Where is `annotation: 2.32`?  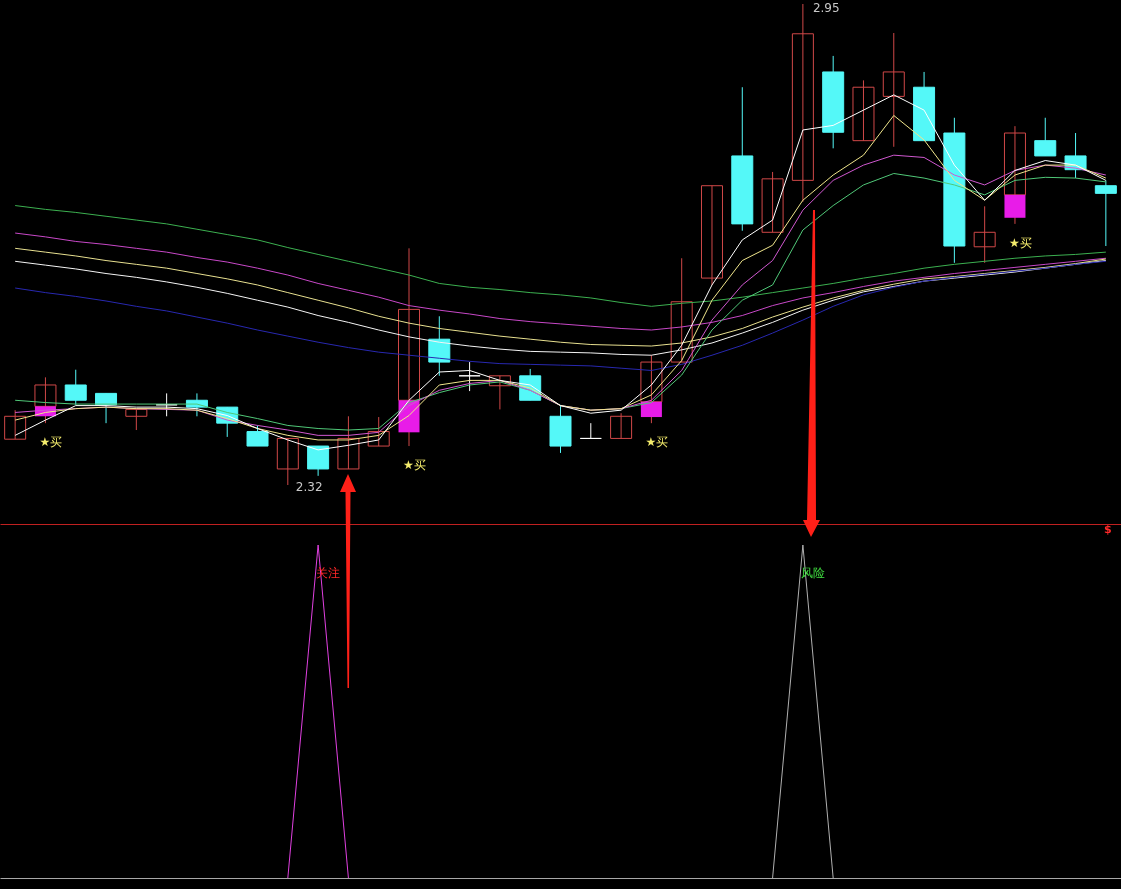 annotation: 2.32 is located at coordinates (309, 487).